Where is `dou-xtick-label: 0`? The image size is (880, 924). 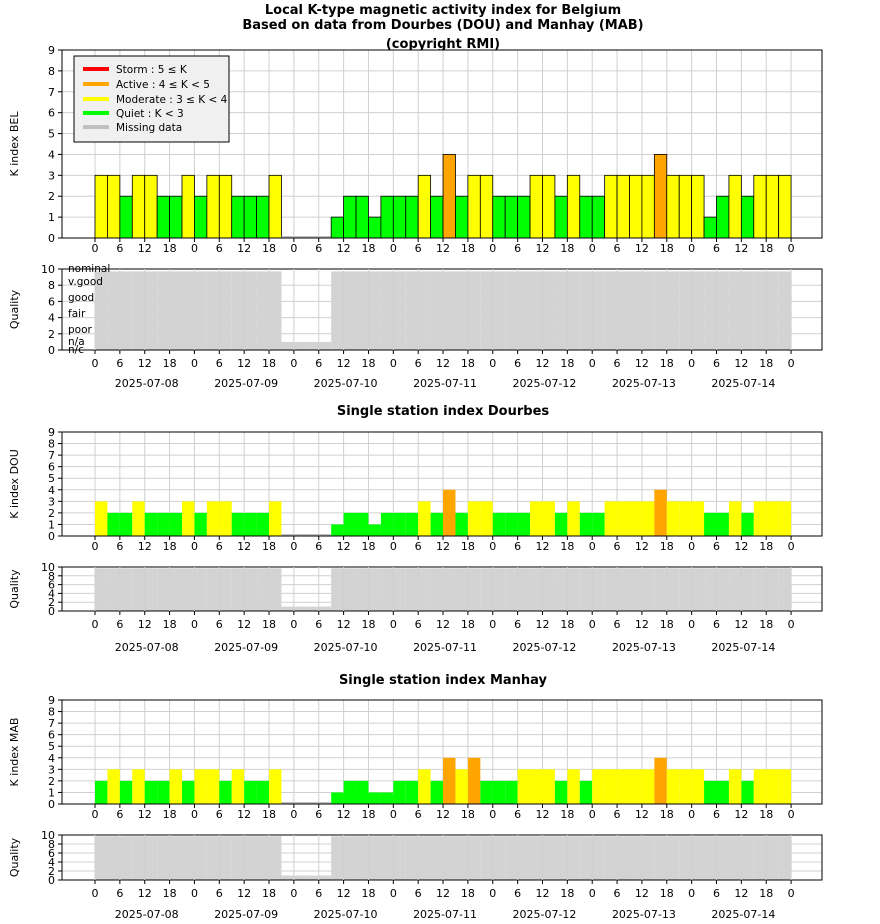
dou-xtick-label: 0 is located at coordinates (293, 546).